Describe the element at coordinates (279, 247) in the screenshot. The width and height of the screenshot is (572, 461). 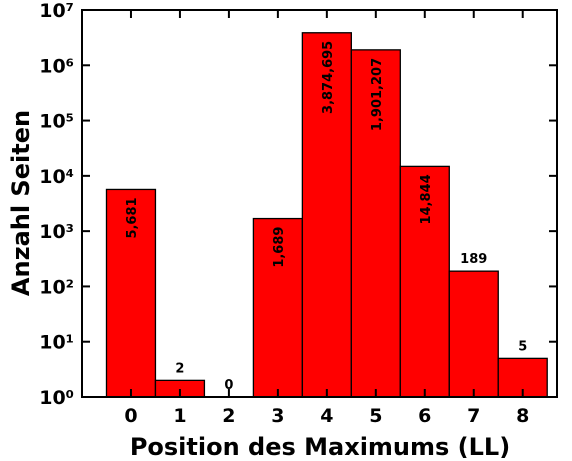
I see `value-label: 1,689` at that location.